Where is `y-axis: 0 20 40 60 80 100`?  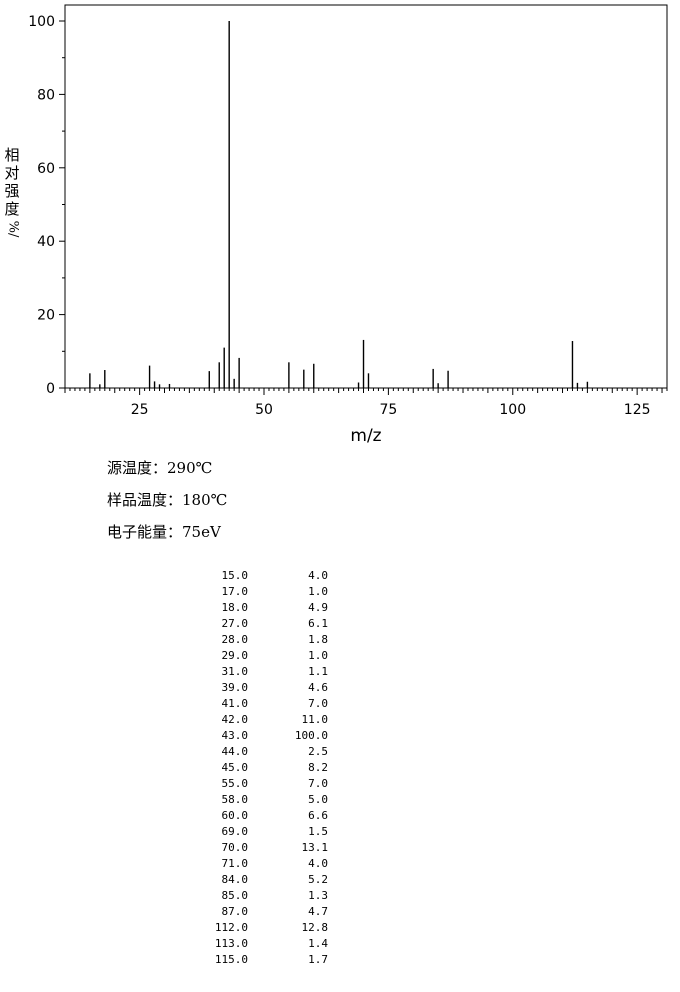
y-axis: 0 20 40 60 80 100 is located at coordinates (46, 205).